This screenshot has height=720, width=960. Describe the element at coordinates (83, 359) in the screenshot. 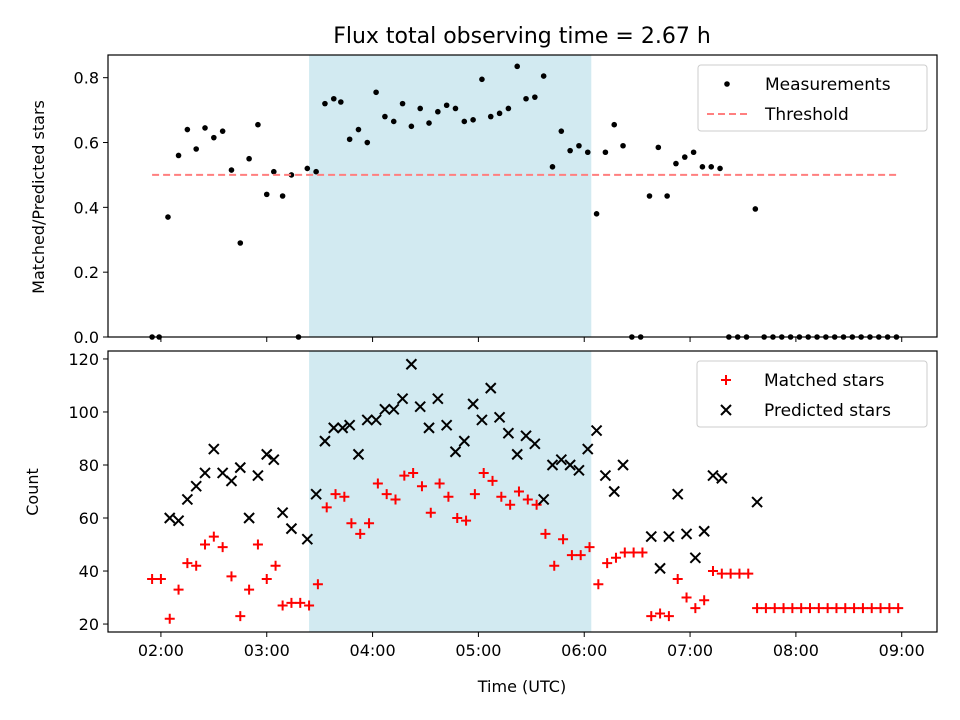

I see `bottom-y-tick-label: 120` at that location.